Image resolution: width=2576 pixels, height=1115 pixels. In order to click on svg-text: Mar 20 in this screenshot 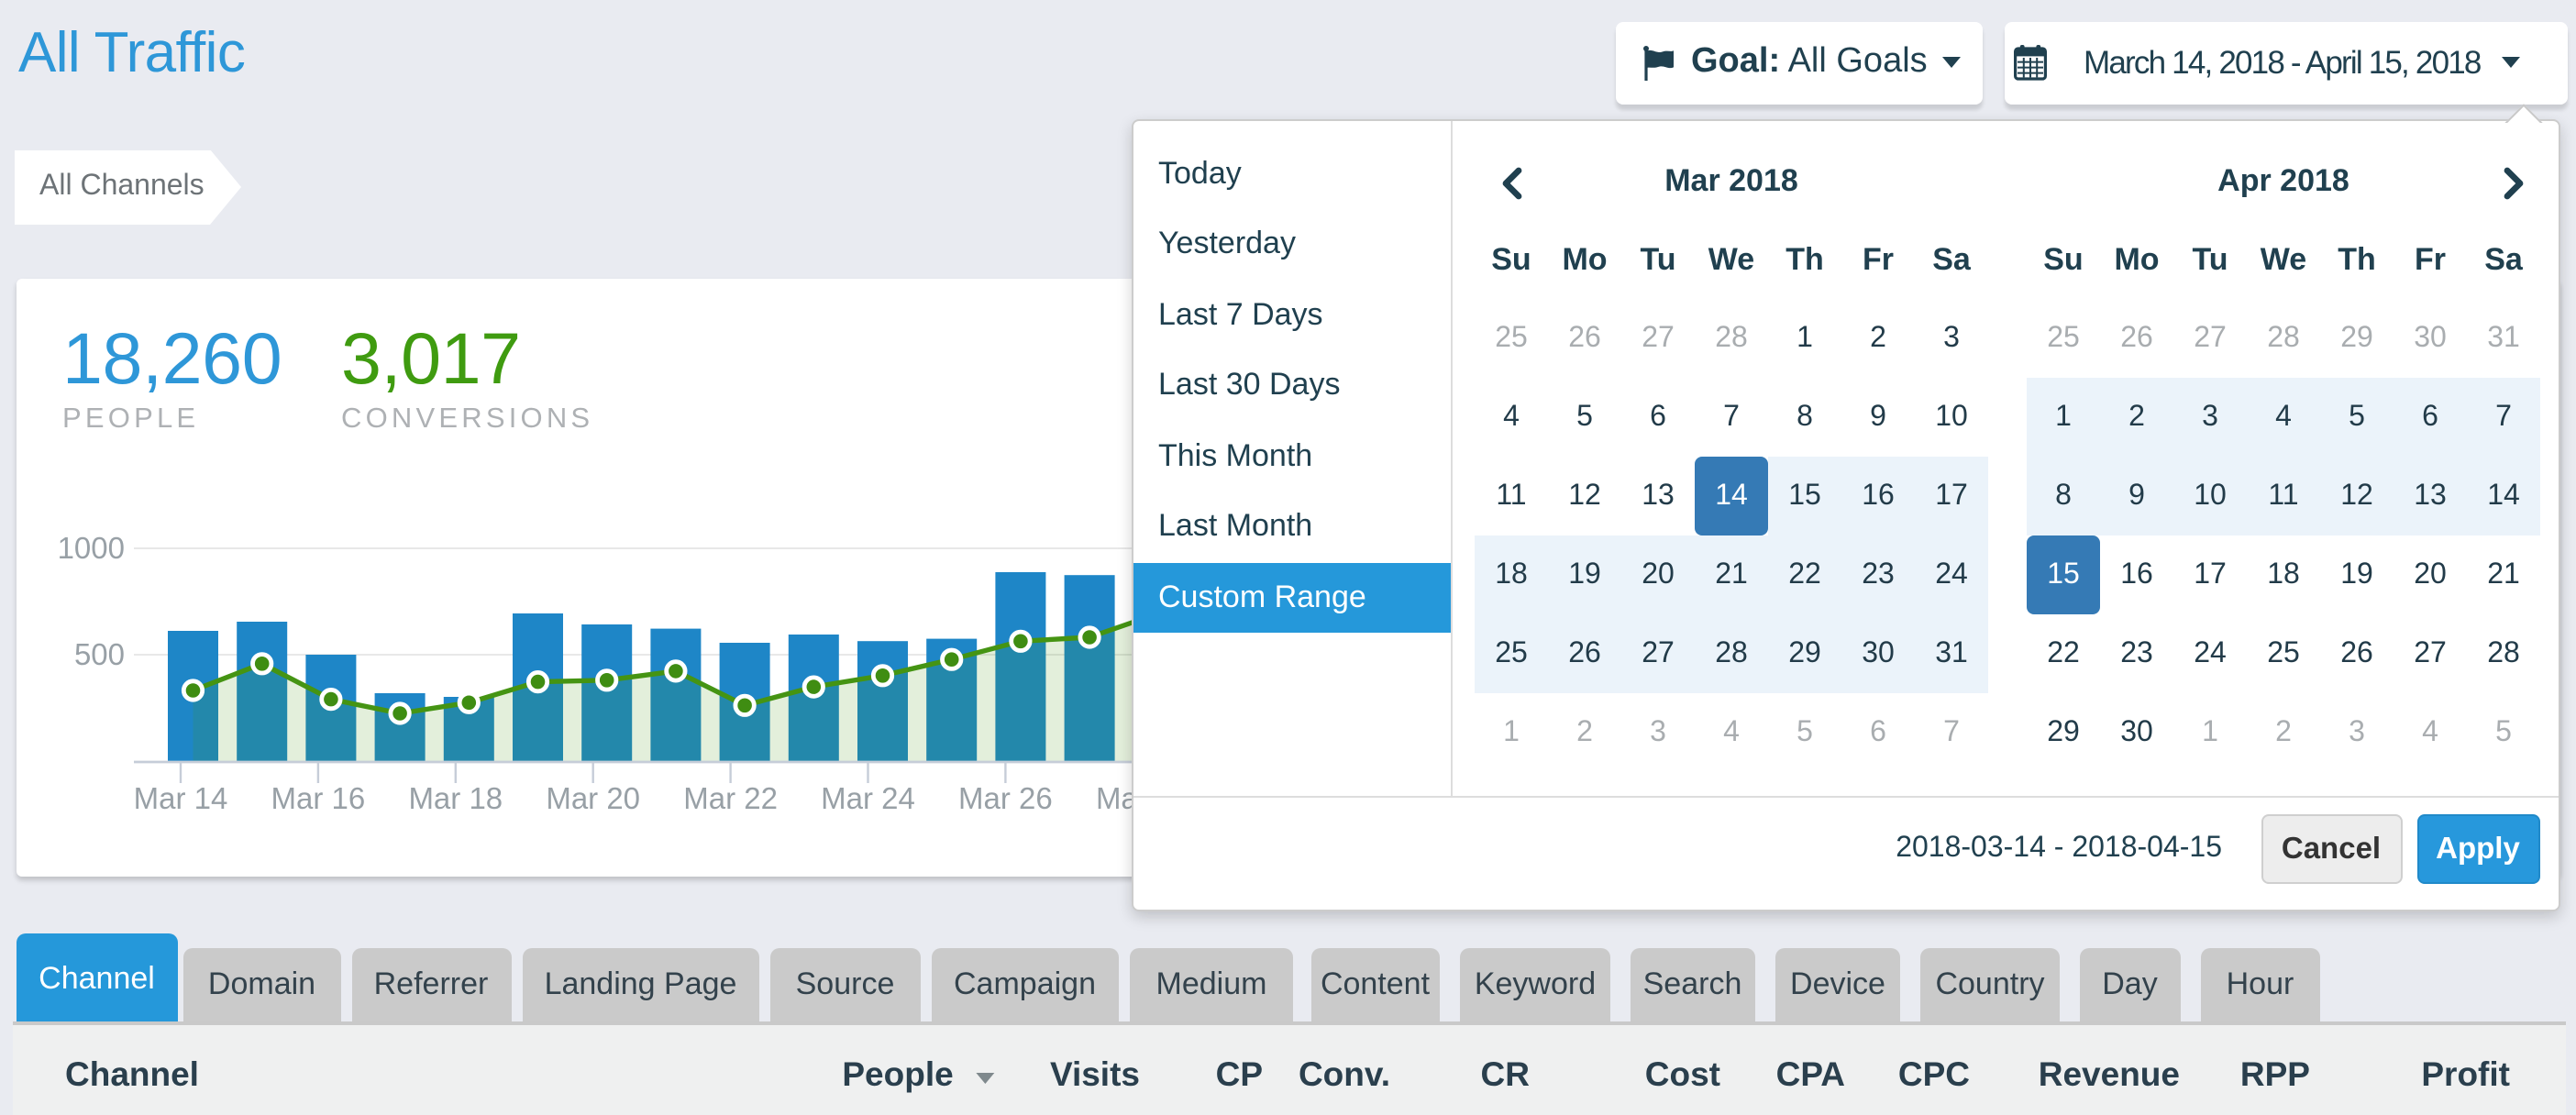, I will do `click(593, 797)`.